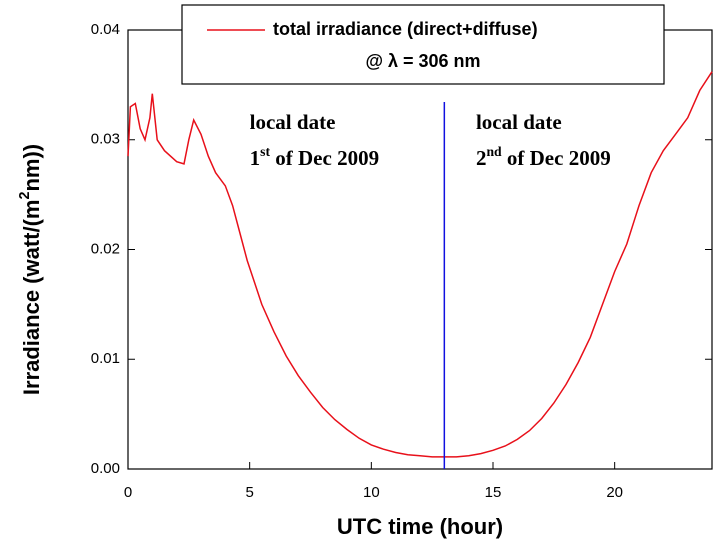  Describe the element at coordinates (105, 468) in the screenshot. I see `y-tick-label: 0.00` at that location.